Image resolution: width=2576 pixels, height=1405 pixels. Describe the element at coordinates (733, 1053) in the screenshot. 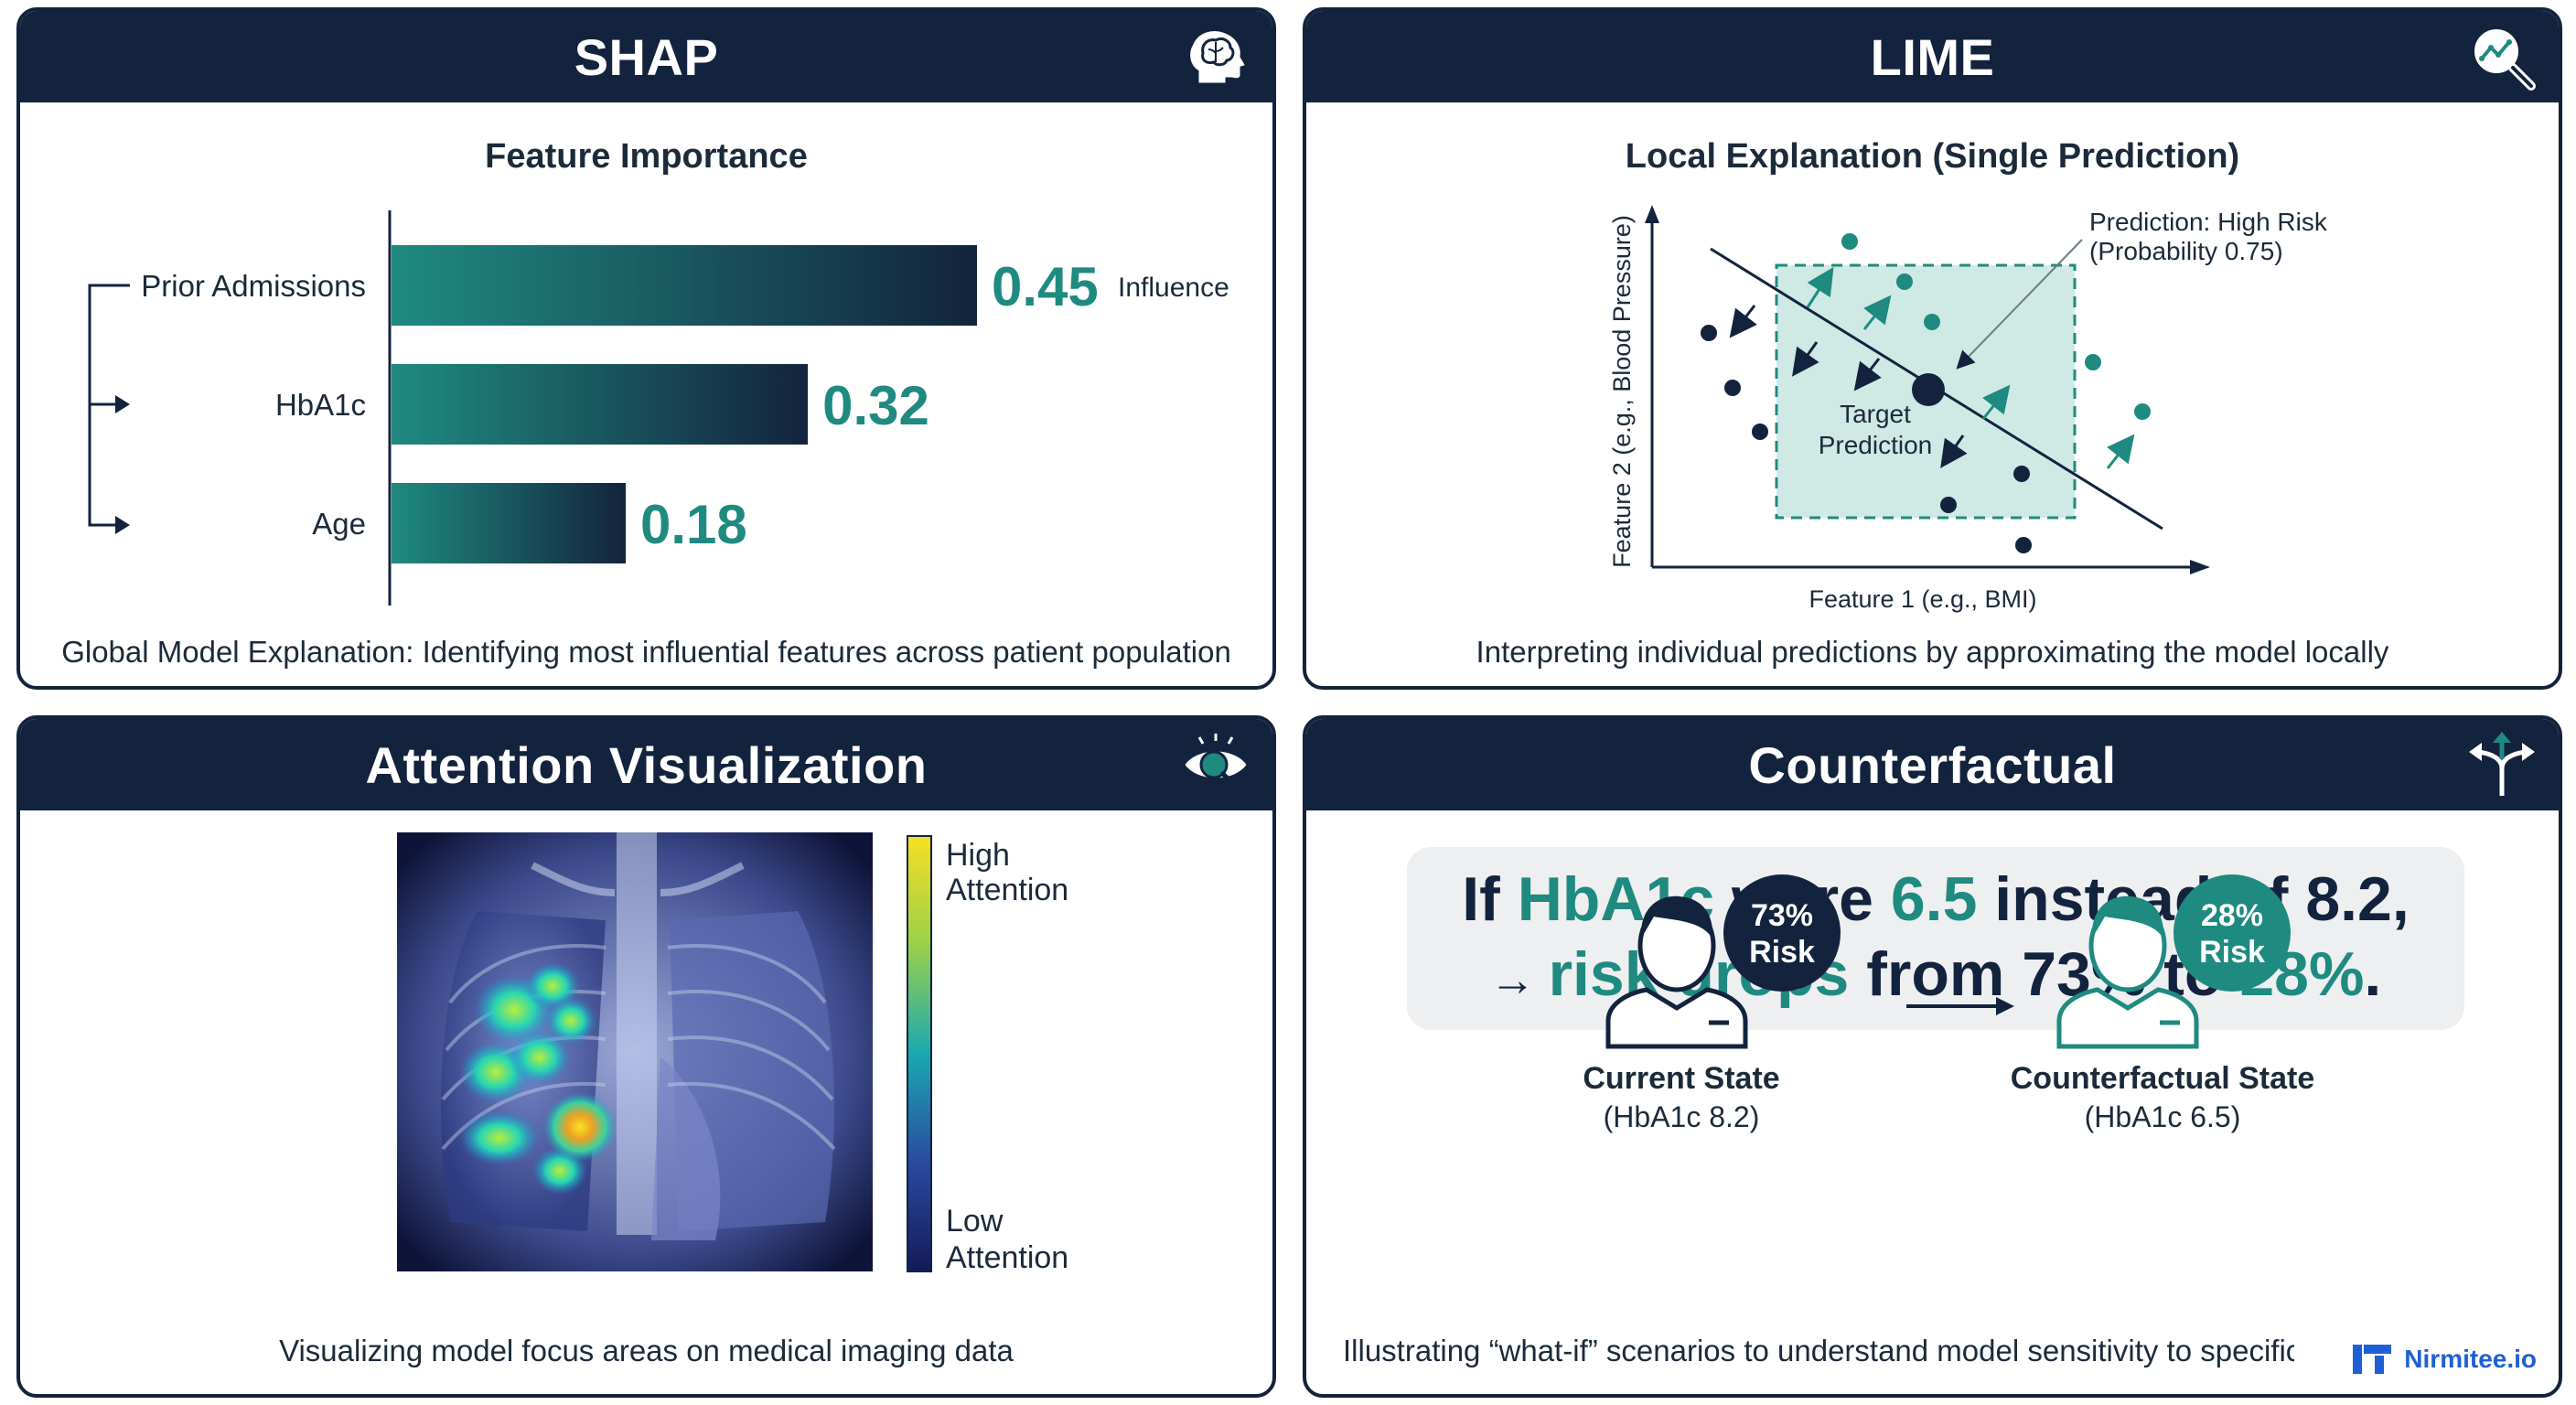

I see `attention-visual: High Attention Low Attention` at that location.